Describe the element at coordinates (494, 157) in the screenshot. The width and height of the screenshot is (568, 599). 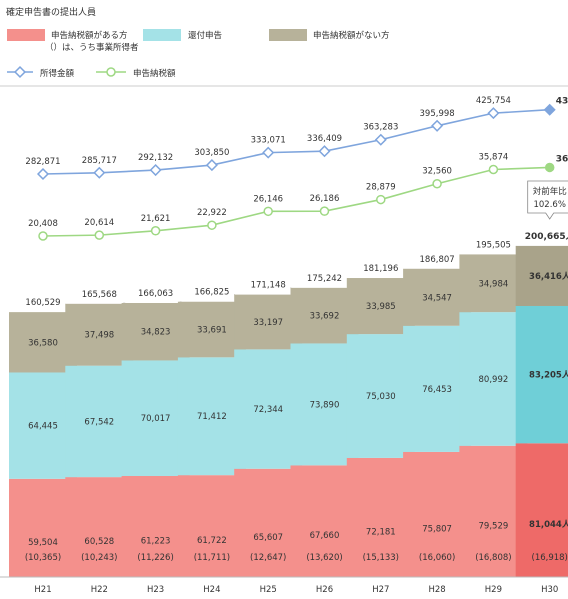
I see `label-tax-H29: 35,874` at that location.